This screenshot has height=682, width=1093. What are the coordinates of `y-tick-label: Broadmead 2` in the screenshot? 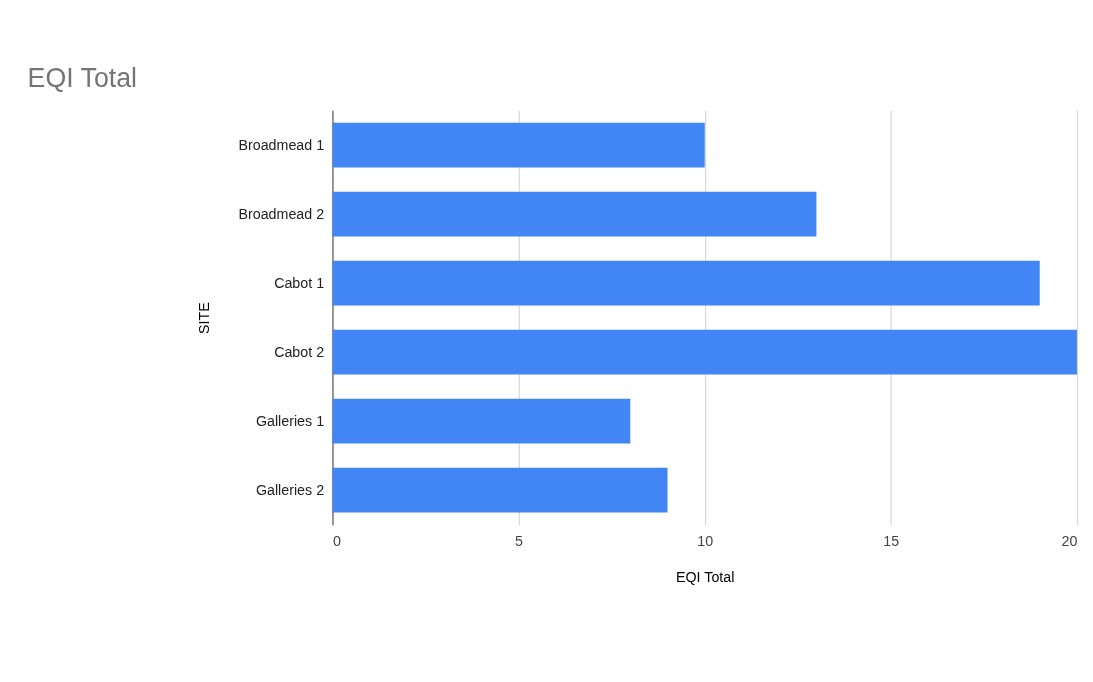 It's located at (281, 213).